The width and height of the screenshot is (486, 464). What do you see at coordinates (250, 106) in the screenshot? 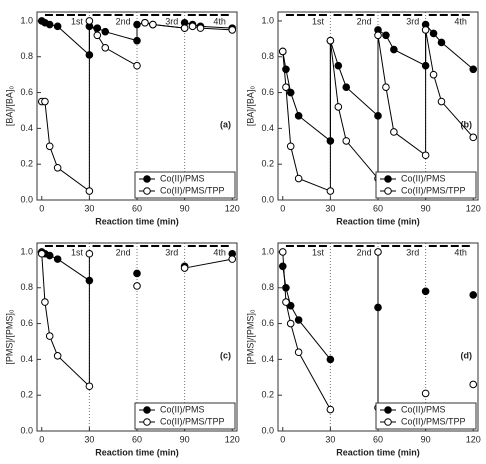
I see `y-axis-label: [BA]/[BA]₀` at bounding box center [250, 106].